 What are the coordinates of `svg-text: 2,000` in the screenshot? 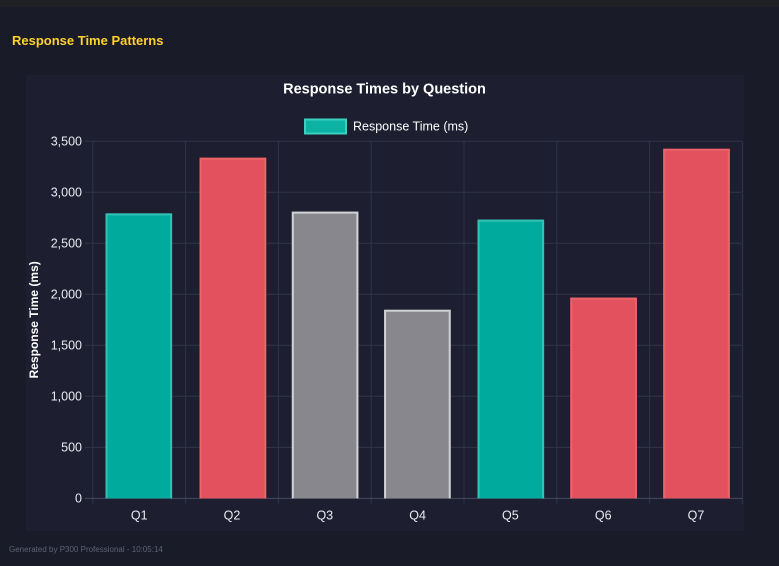 It's located at (66, 295).